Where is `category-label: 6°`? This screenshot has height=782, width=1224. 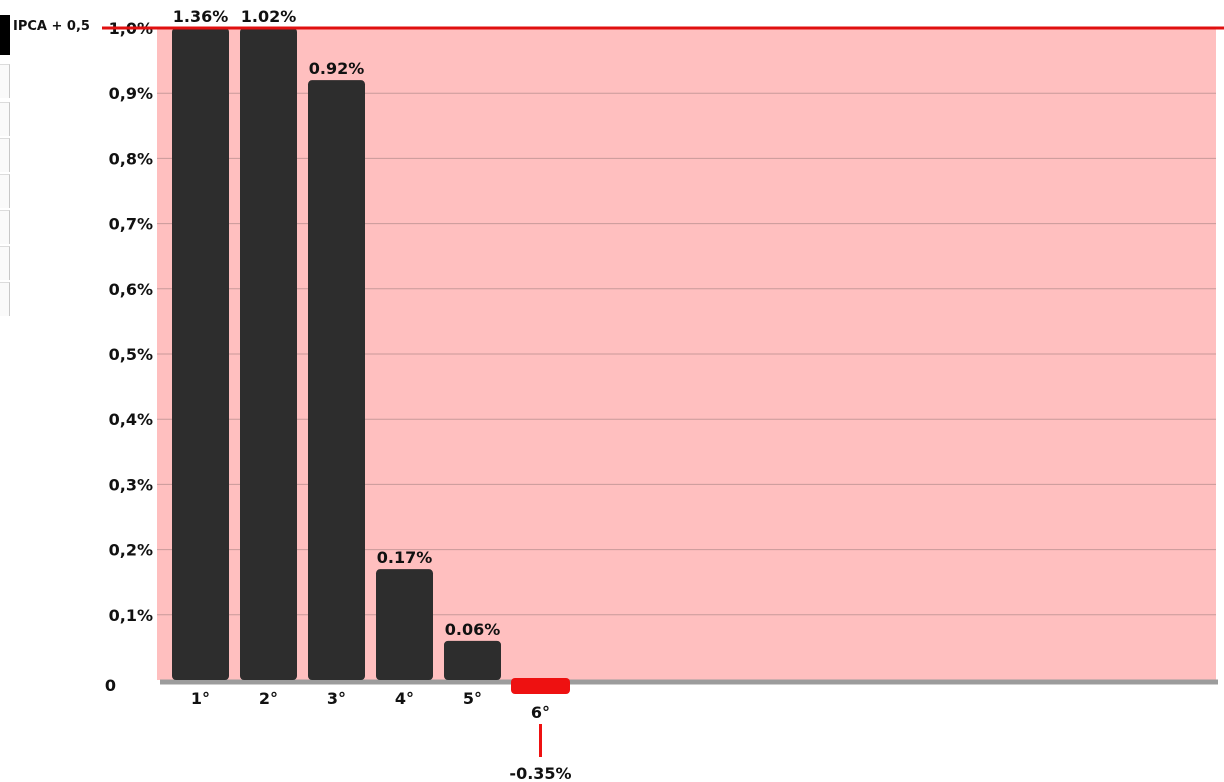 category-label: 6° is located at coordinates (540, 712).